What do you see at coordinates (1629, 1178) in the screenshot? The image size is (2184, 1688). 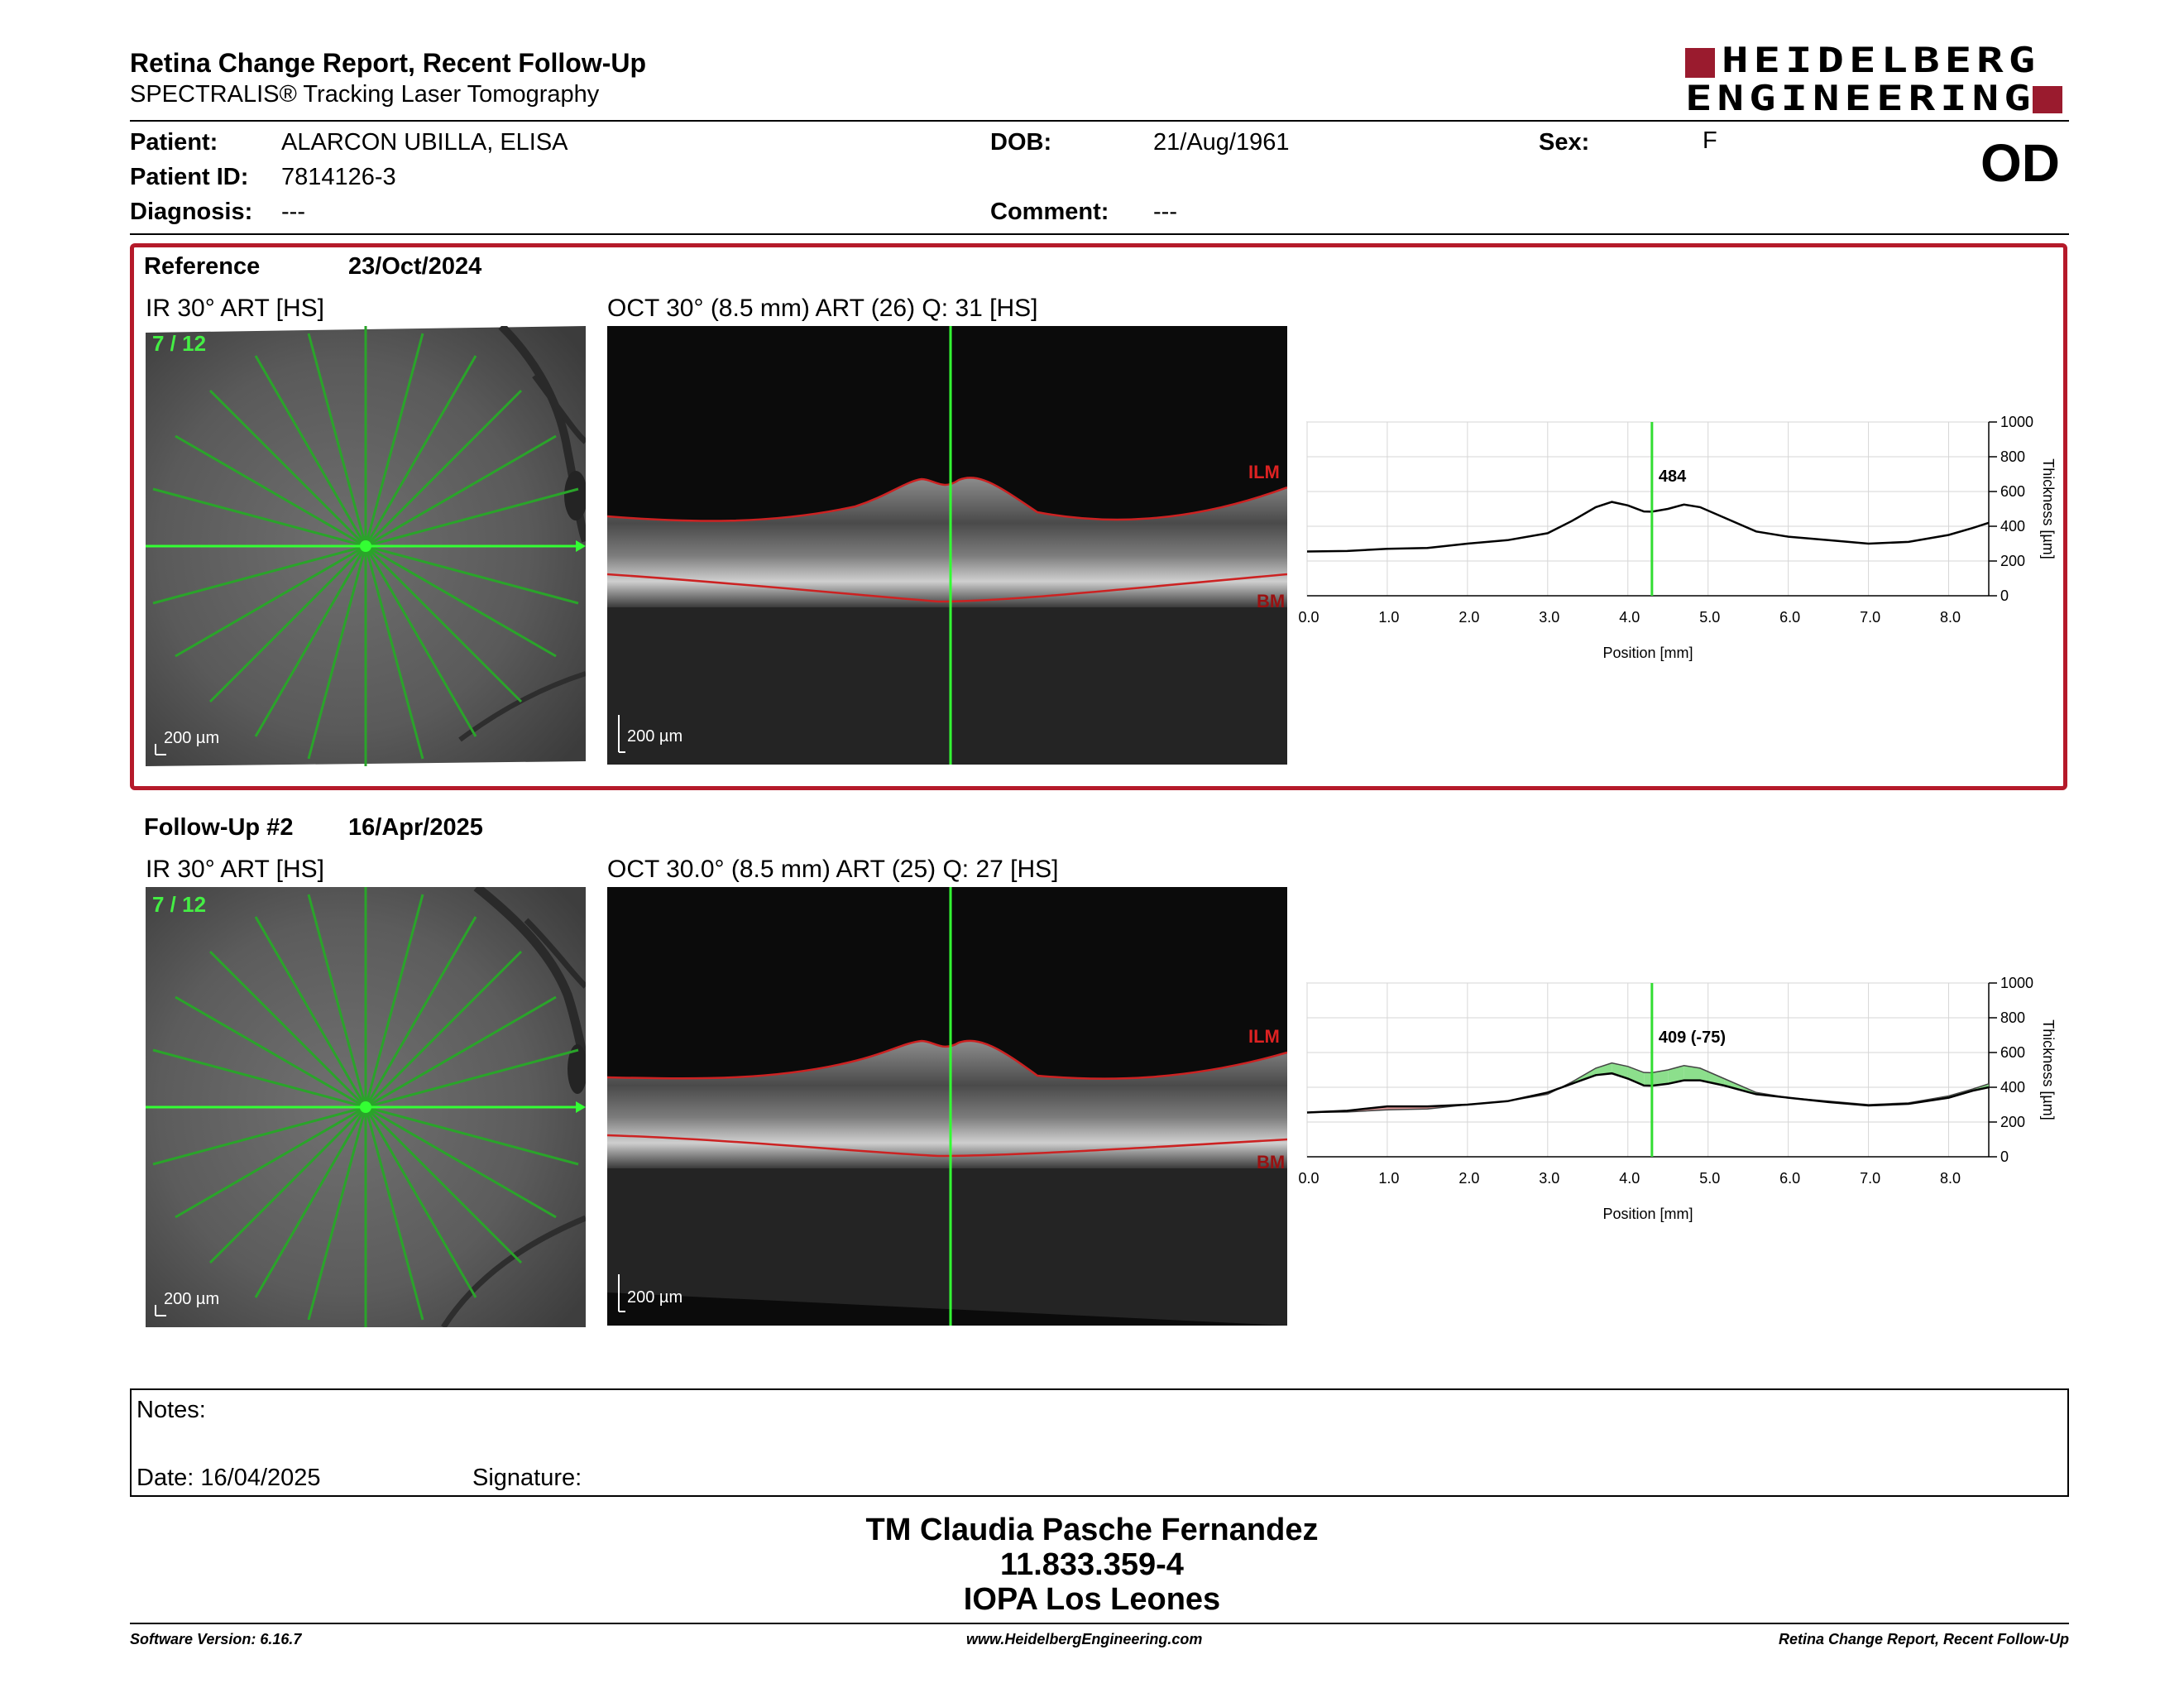 I see `followup-x-tick: 4.0` at bounding box center [1629, 1178].